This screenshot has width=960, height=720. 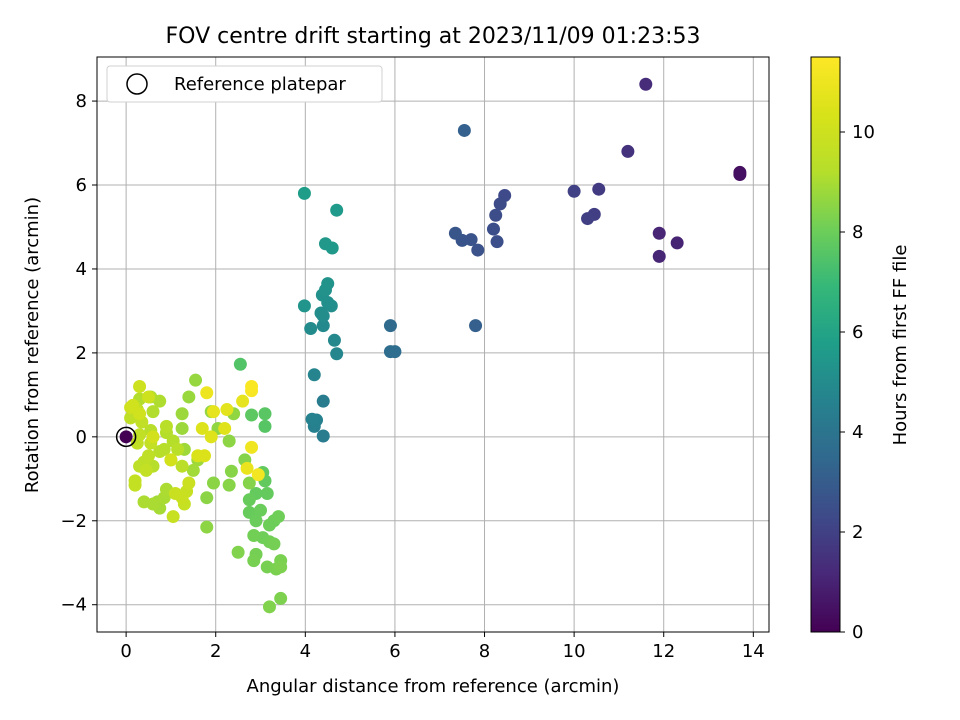 I want to click on colorbar-tick-label: 8, so click(x=857, y=232).